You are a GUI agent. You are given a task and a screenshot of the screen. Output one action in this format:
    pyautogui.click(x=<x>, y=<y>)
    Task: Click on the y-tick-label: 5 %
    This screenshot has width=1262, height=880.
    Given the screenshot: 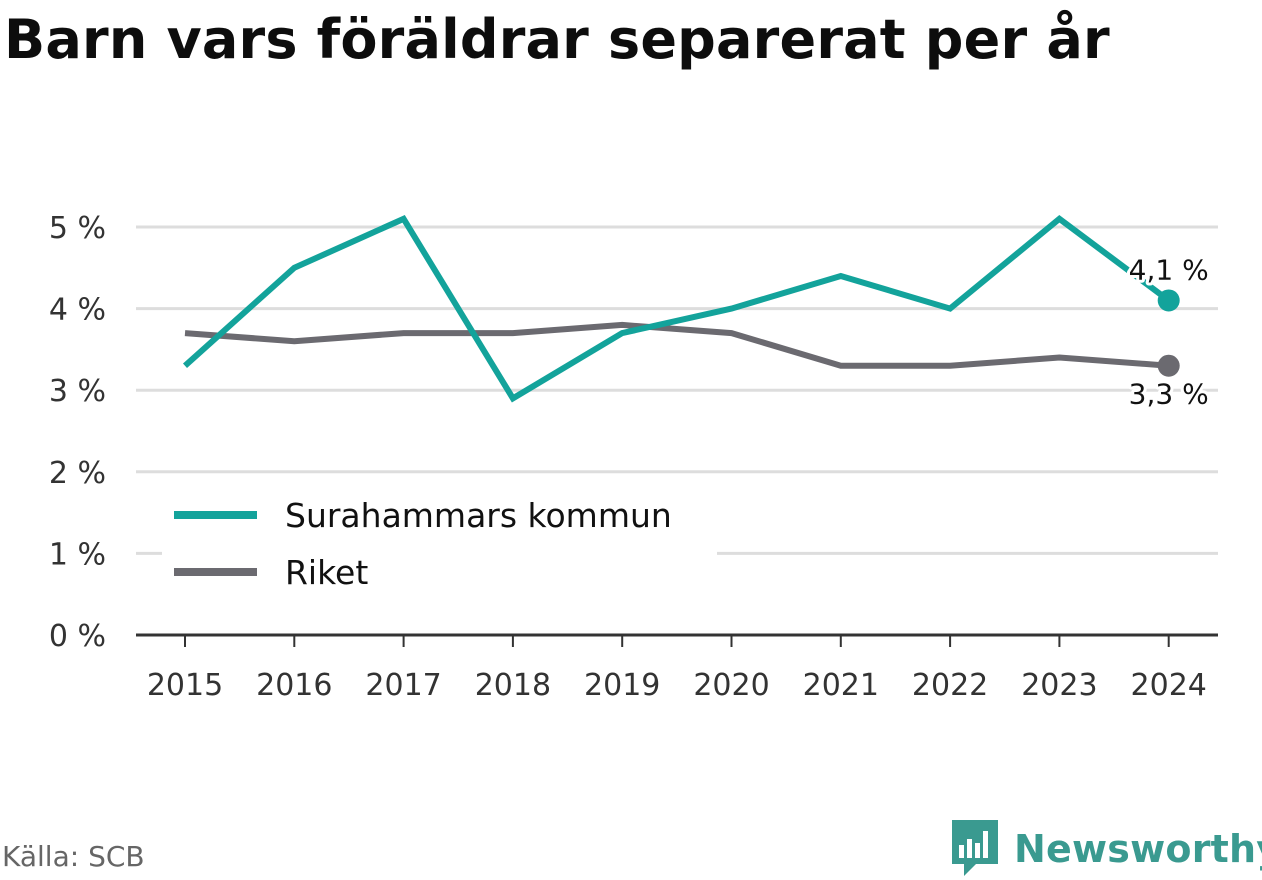 What is the action you would take?
    pyautogui.click(x=77, y=228)
    